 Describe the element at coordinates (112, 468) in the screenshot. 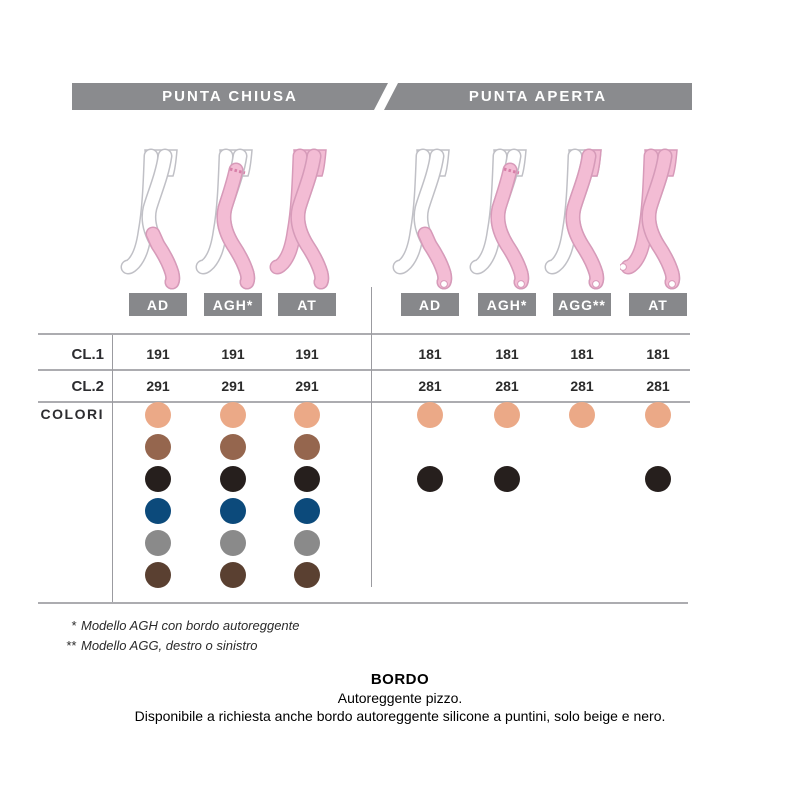

I see `table-divider-row-labels` at that location.